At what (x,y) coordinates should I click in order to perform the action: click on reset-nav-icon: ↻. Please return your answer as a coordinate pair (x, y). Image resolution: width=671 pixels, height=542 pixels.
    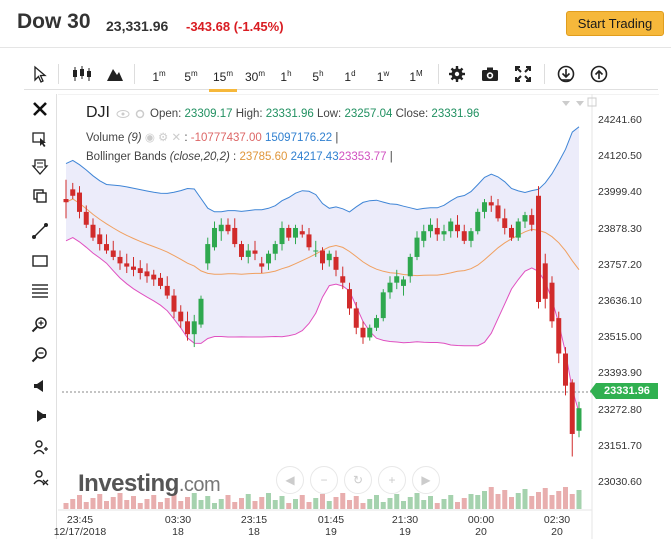
    Looking at the image, I should click on (358, 480).